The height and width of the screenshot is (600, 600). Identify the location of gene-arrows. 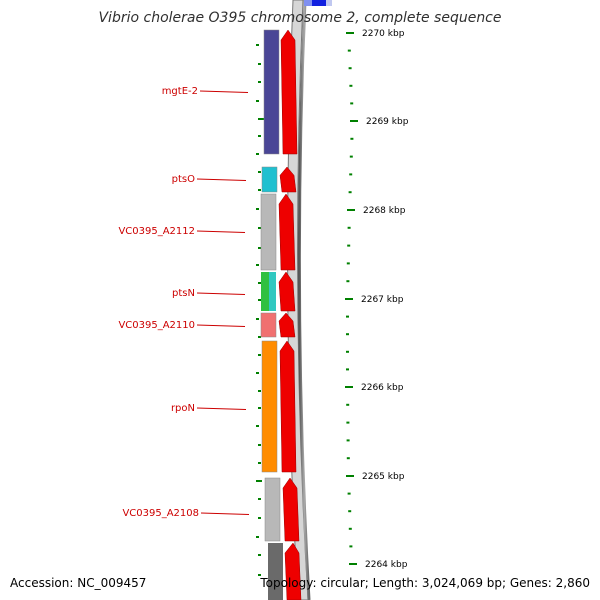
(290, 314).